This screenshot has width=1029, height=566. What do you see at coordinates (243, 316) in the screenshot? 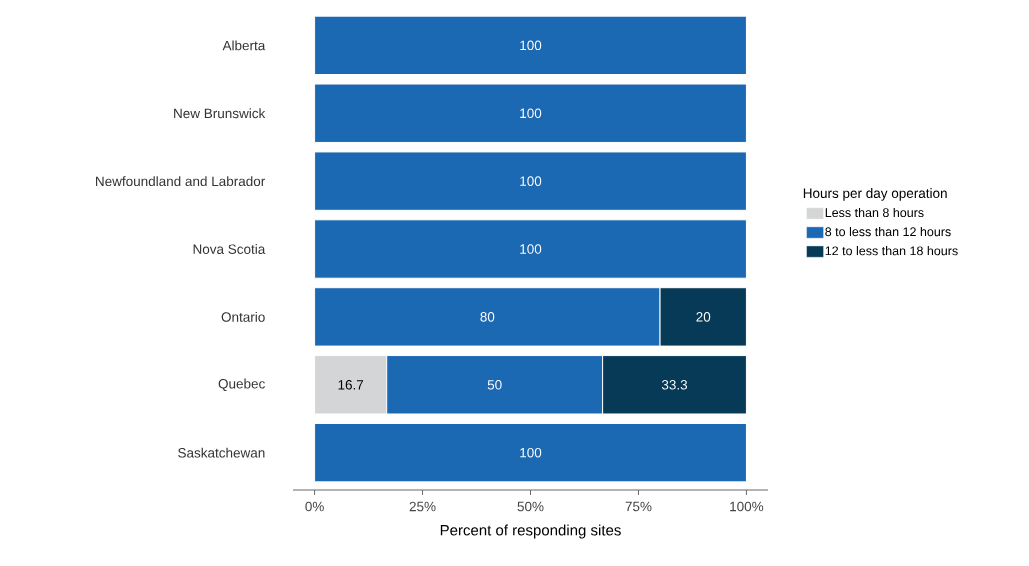
I see `y-tick-label: Ontario` at bounding box center [243, 316].